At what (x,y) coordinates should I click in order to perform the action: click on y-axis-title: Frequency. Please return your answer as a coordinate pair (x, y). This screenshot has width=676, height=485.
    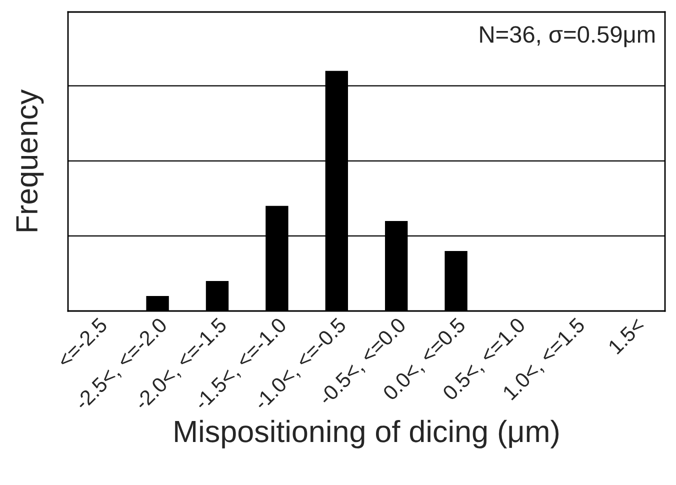
    Looking at the image, I should click on (30, 160).